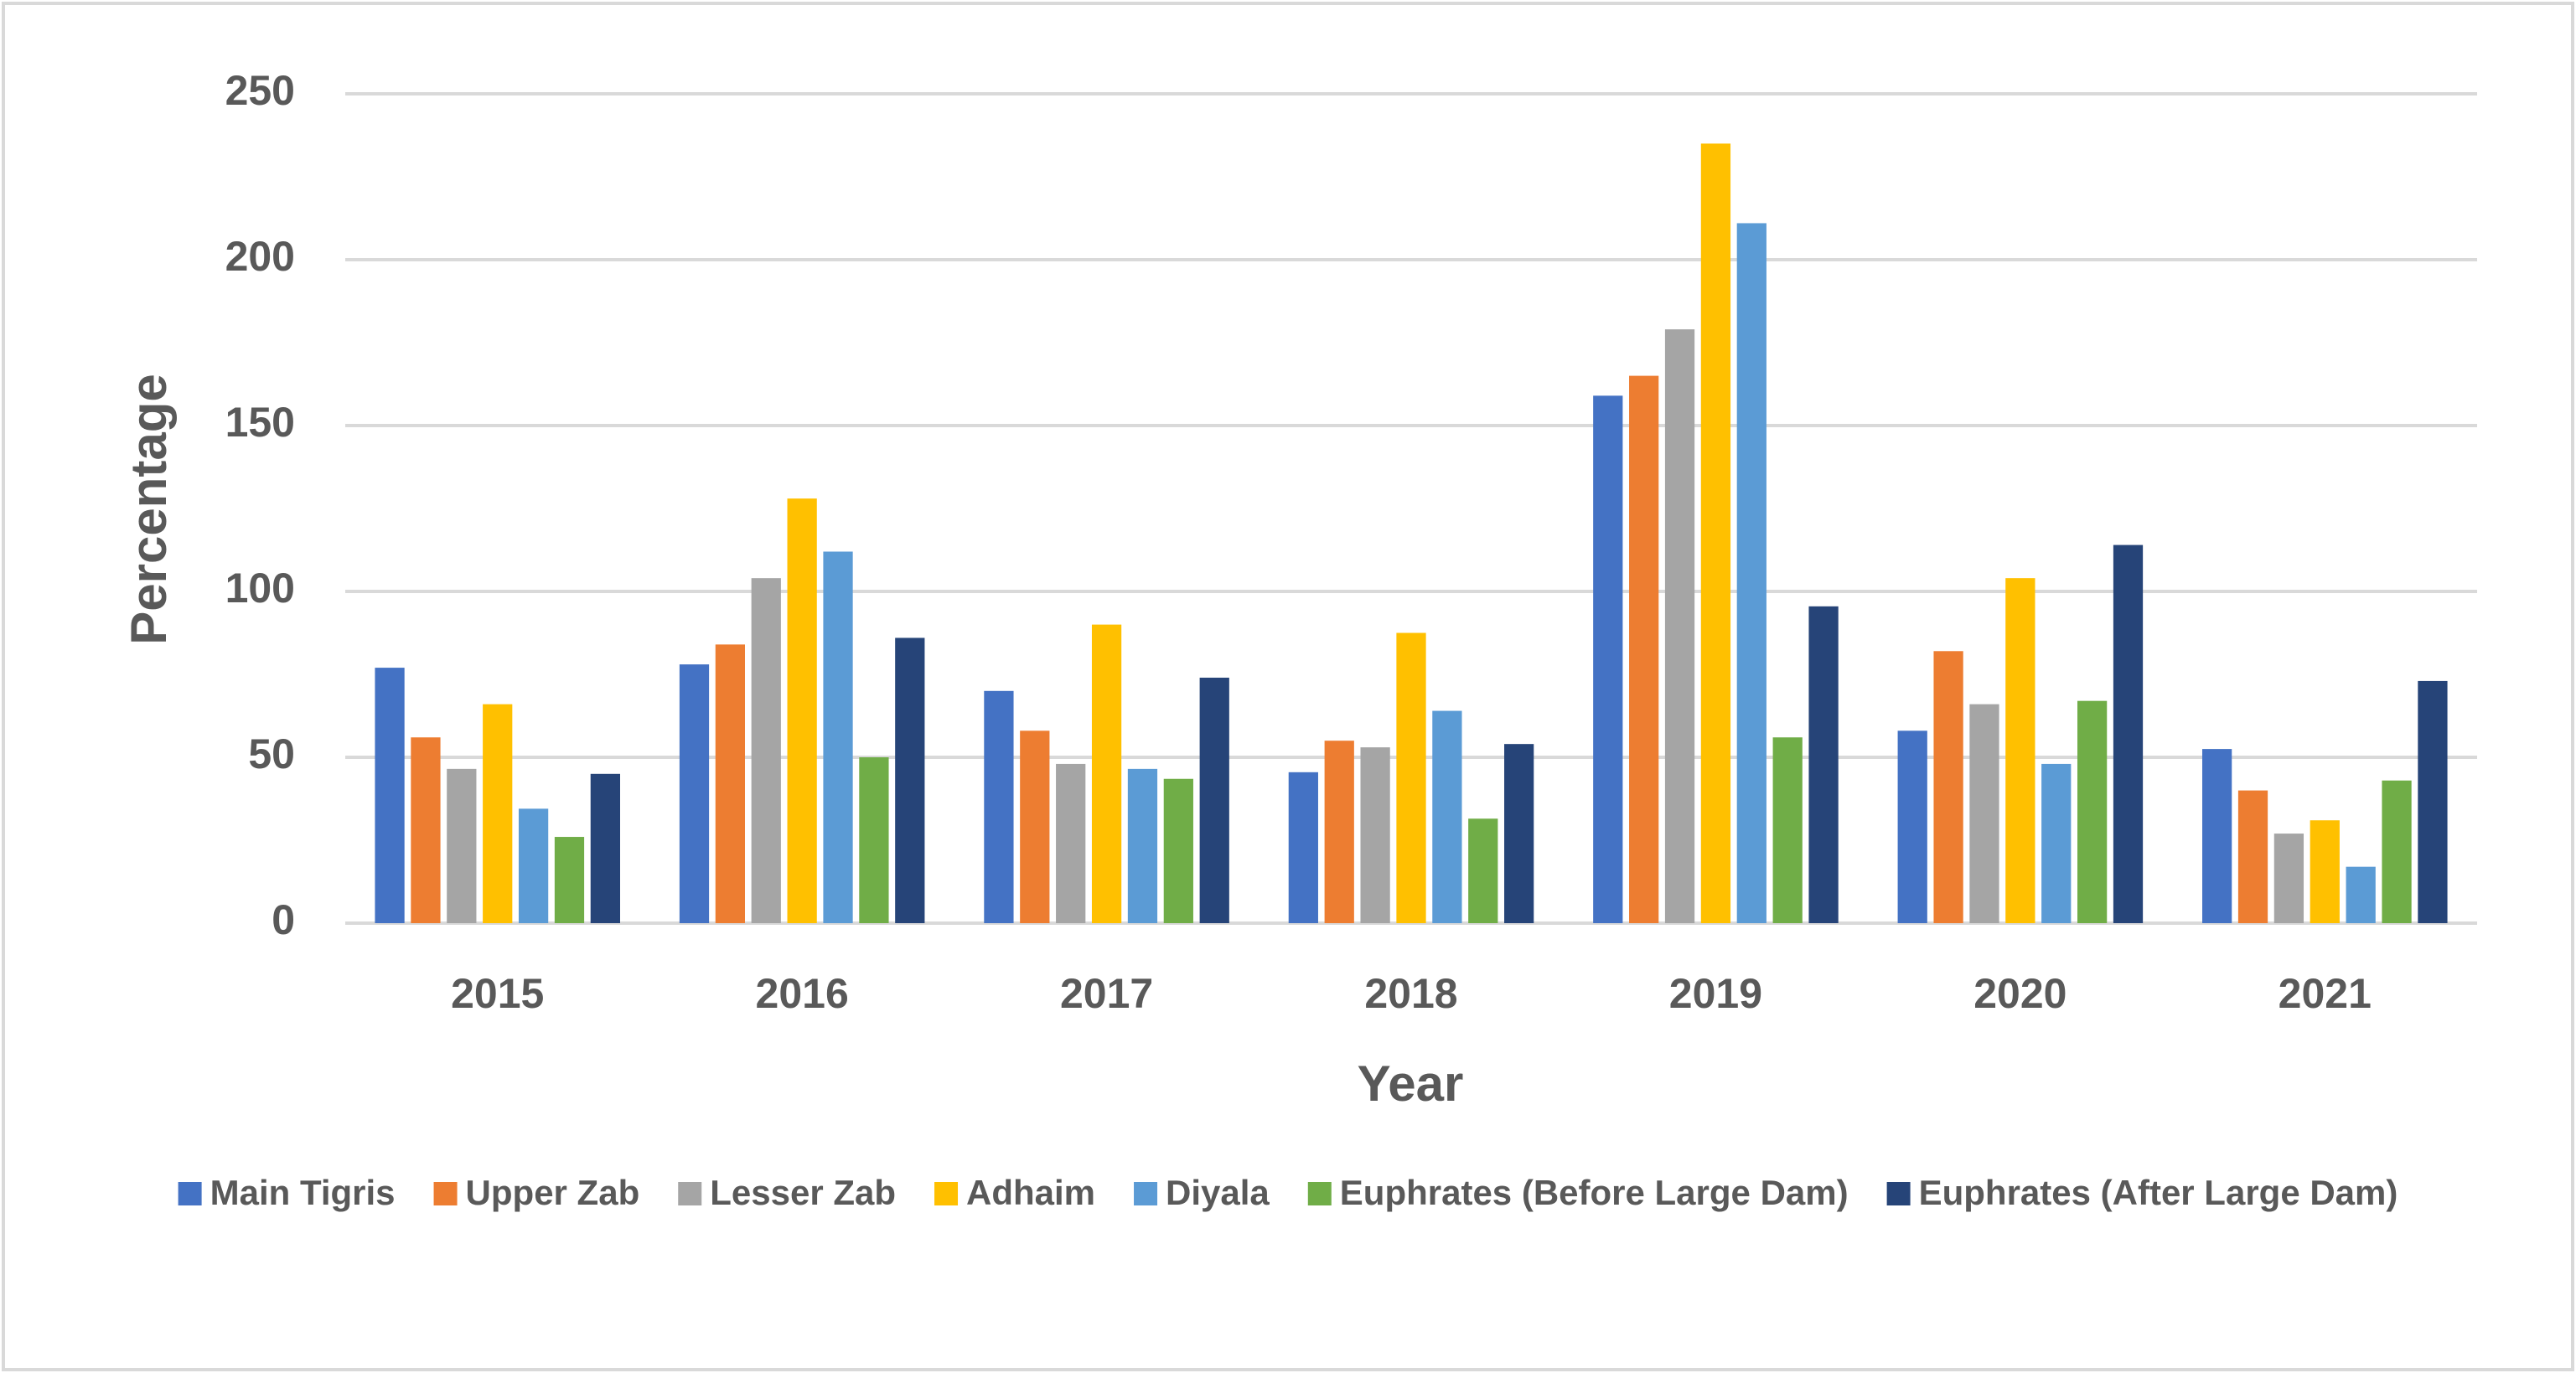  What do you see at coordinates (2325, 993) in the screenshot?
I see `x-tick-label: 2021` at bounding box center [2325, 993].